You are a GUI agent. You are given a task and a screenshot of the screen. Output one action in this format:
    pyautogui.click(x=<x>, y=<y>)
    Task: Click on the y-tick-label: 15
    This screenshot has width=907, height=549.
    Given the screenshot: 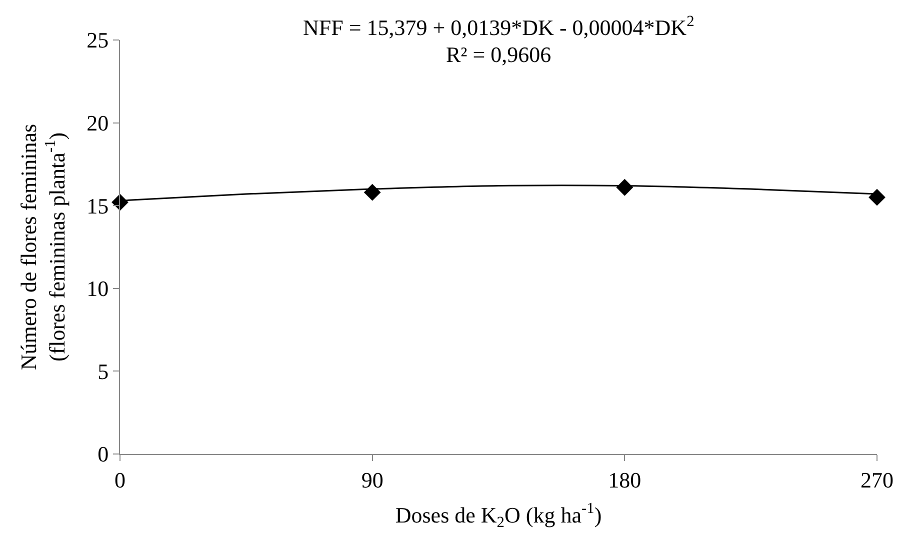 What is the action you would take?
    pyautogui.click(x=97, y=205)
    